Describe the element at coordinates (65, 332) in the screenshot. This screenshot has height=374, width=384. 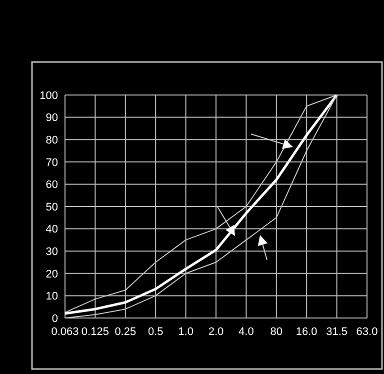
I see `x-tick-label: 0.063` at that location.